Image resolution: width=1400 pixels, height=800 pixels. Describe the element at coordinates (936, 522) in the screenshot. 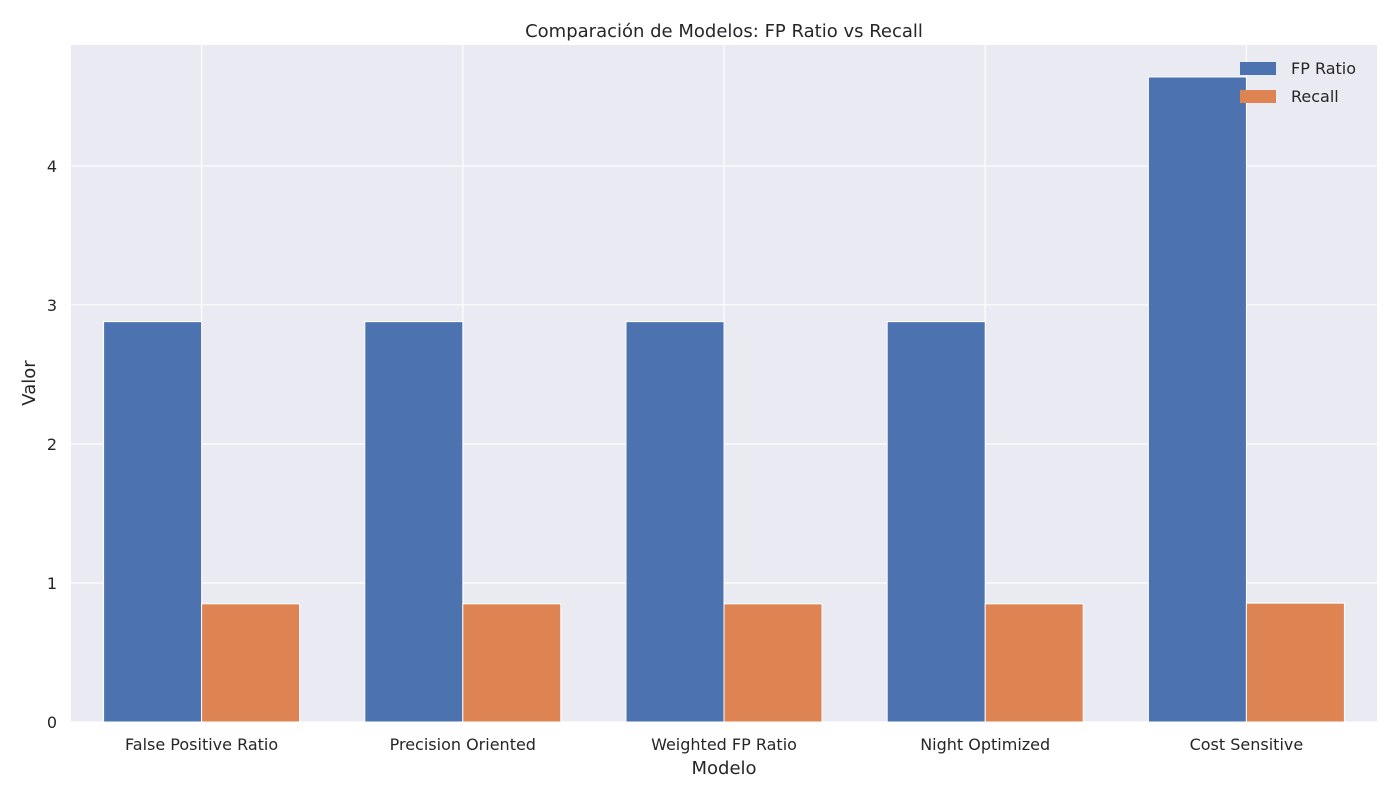

I see `bar-fp-ratio-night-optimized` at that location.